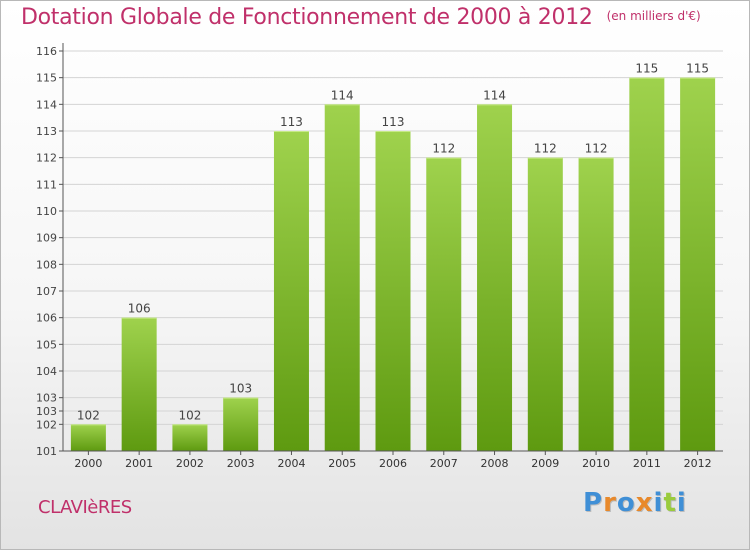 This screenshot has height=551, width=750. What do you see at coordinates (85, 507) in the screenshot?
I see `commune-name: CLAVIèRES` at bounding box center [85, 507].